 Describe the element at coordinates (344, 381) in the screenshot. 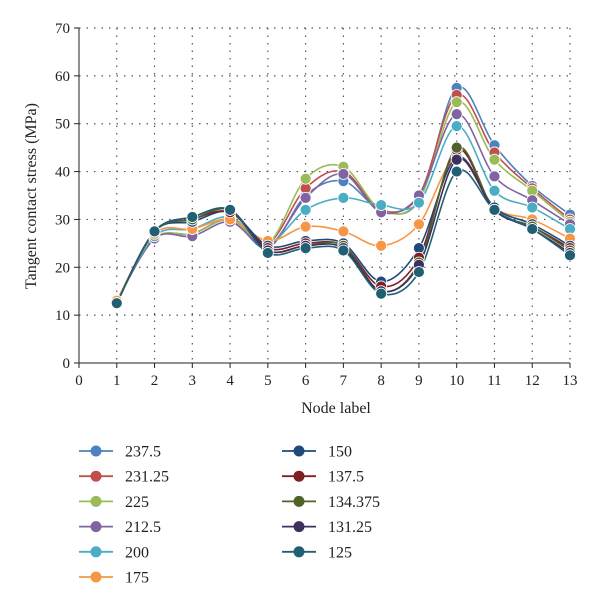

I see `x-tick-label: 7` at that location.